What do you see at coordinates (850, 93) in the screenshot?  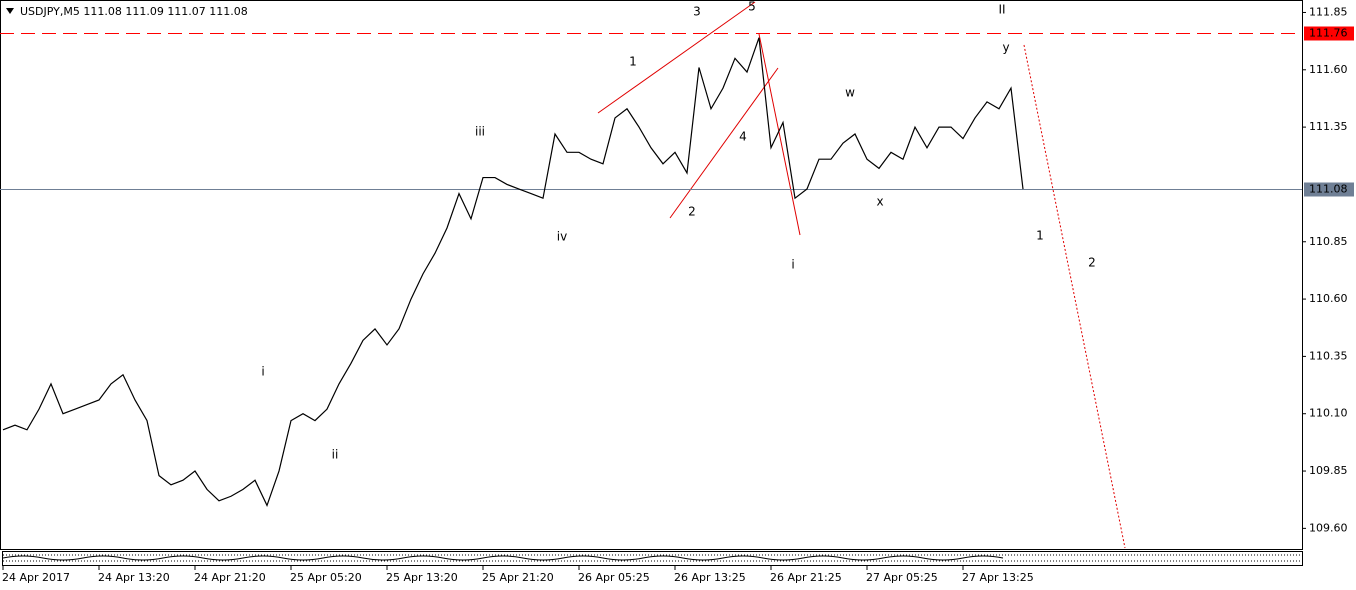 I see `wave-label: w` at bounding box center [850, 93].